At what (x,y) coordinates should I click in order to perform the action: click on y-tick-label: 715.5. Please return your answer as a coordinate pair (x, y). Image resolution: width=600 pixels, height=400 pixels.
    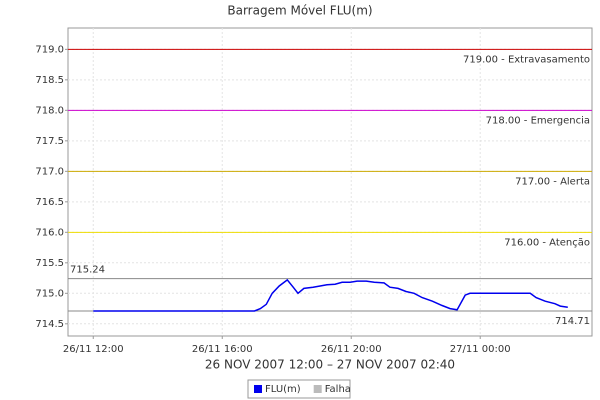
    Looking at the image, I should click on (49, 263).